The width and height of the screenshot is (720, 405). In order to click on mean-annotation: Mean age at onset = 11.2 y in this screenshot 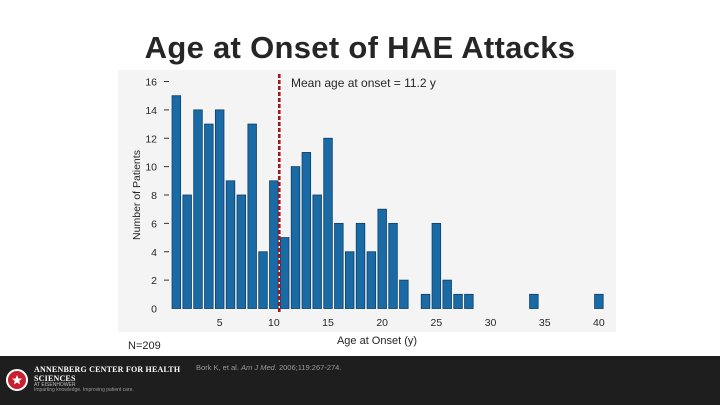, I will do `click(363, 83)`.